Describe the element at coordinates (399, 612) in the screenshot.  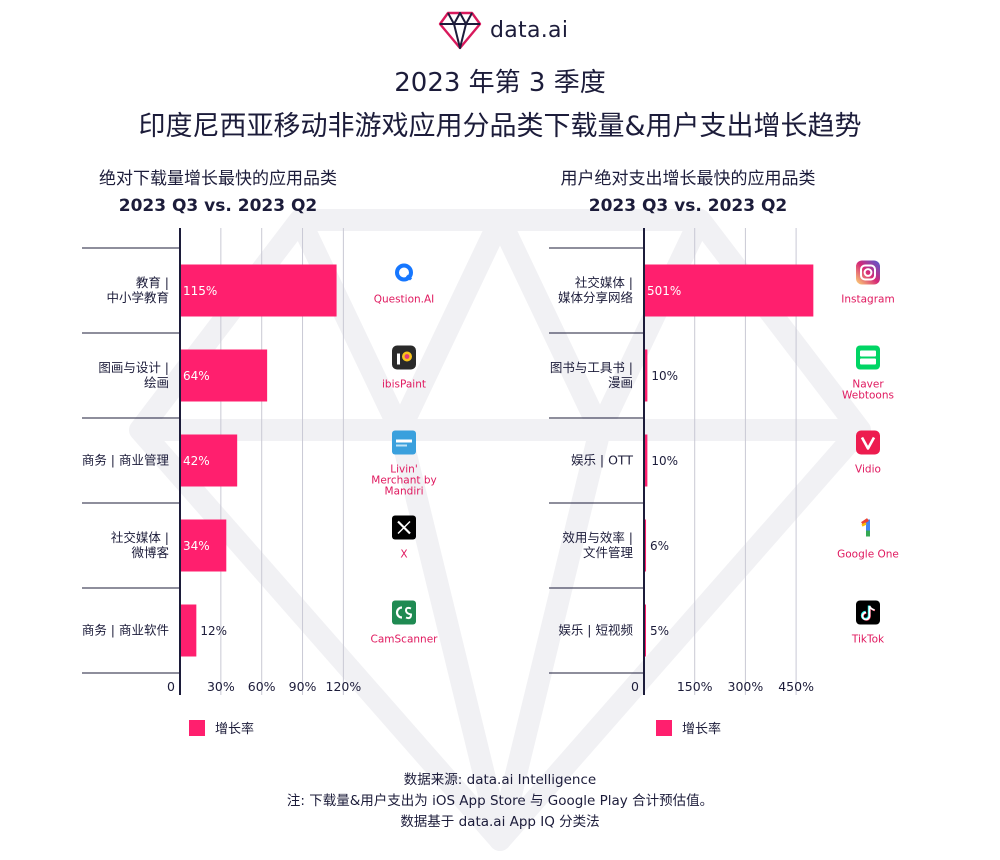
I see `icon-c` at that location.